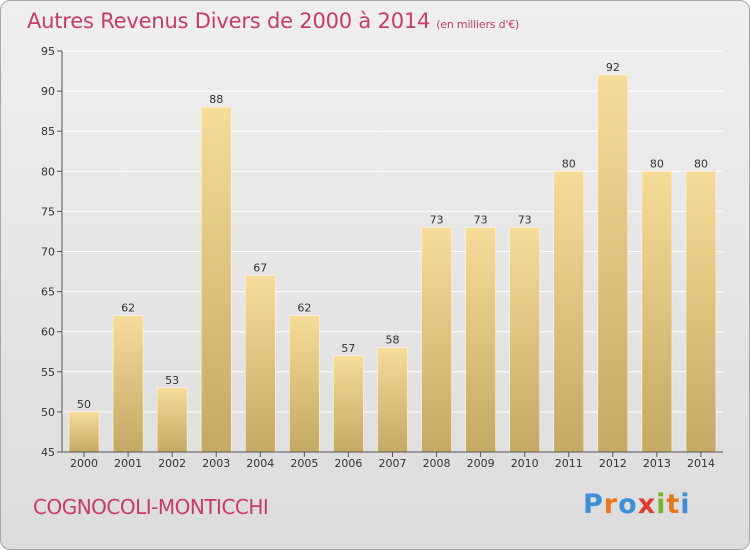 Image resolution: width=750 pixels, height=550 pixels. Describe the element at coordinates (48, 452) in the screenshot. I see `y-tick-label: 45` at that location.